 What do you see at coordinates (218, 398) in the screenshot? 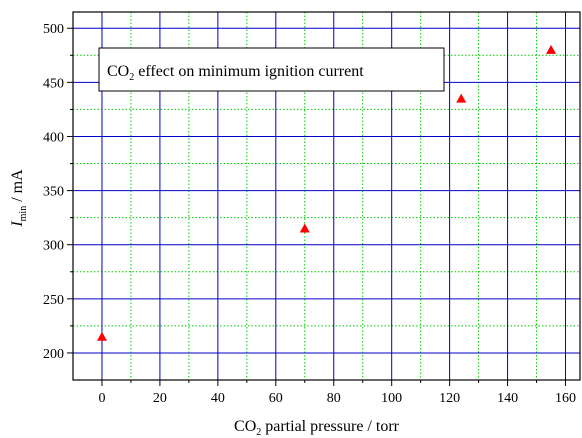
I see `x-tick-label: 40` at bounding box center [218, 398].